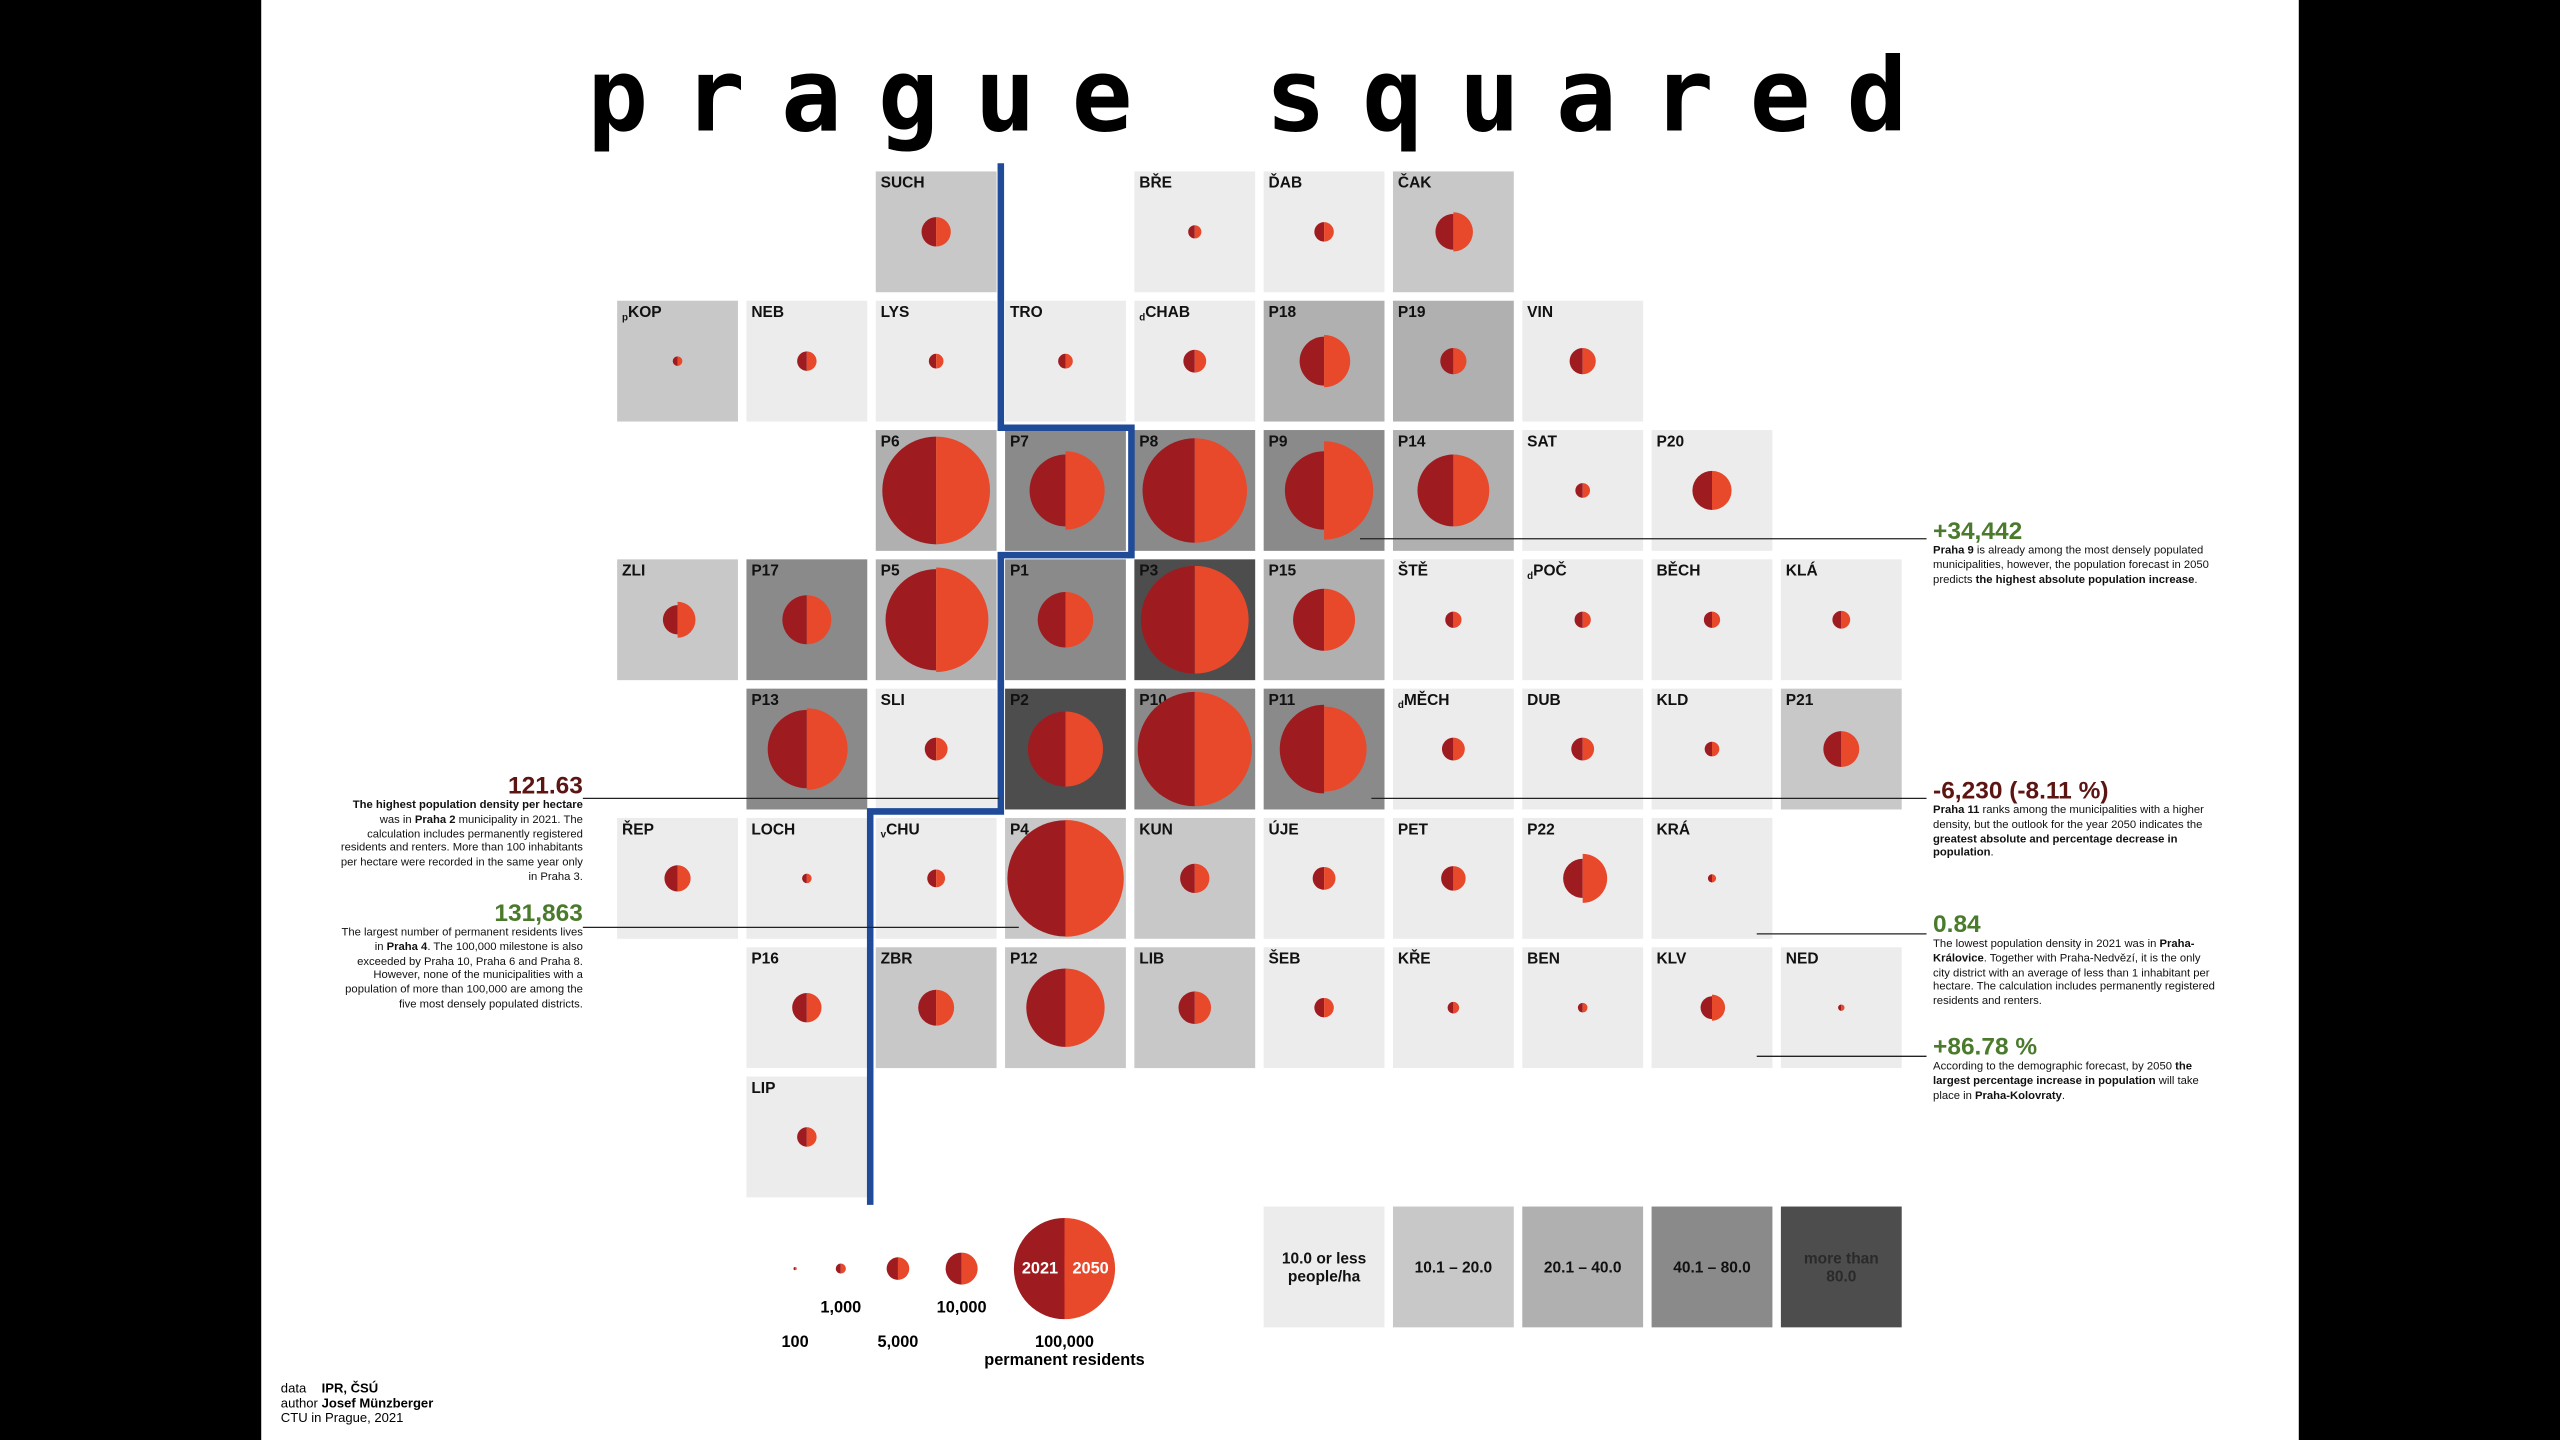  I want to click on tile-label: ŠTĚ, so click(1413, 571).